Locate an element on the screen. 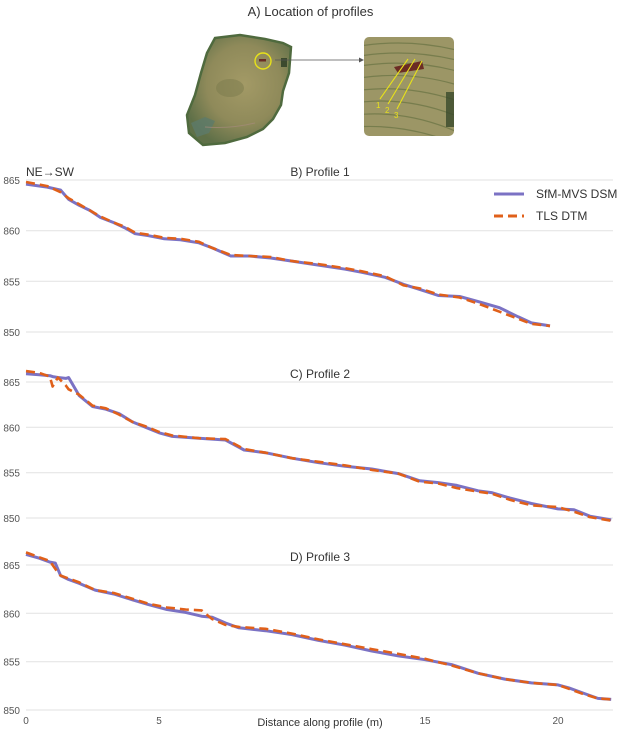 The image size is (621, 735). legend-sfm-label: SfM-MVS DSM is located at coordinates (576, 194).